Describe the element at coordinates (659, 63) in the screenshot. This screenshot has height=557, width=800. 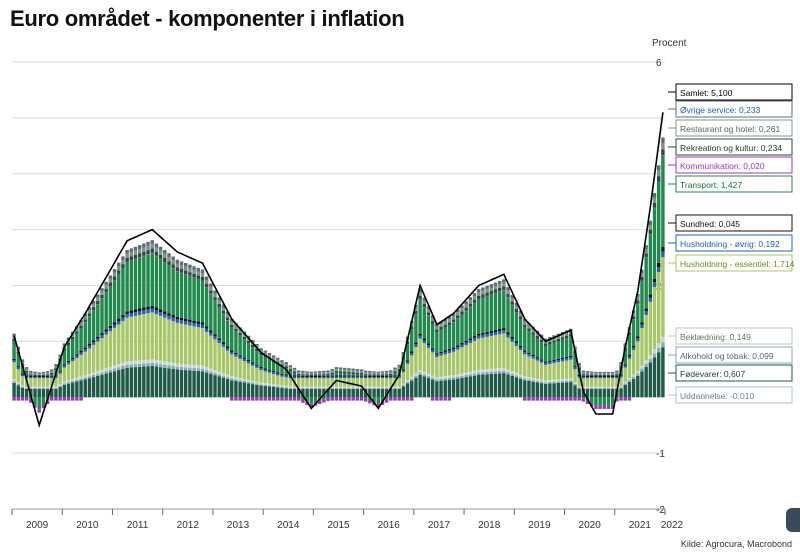
I see `y-tick-label: 6` at that location.